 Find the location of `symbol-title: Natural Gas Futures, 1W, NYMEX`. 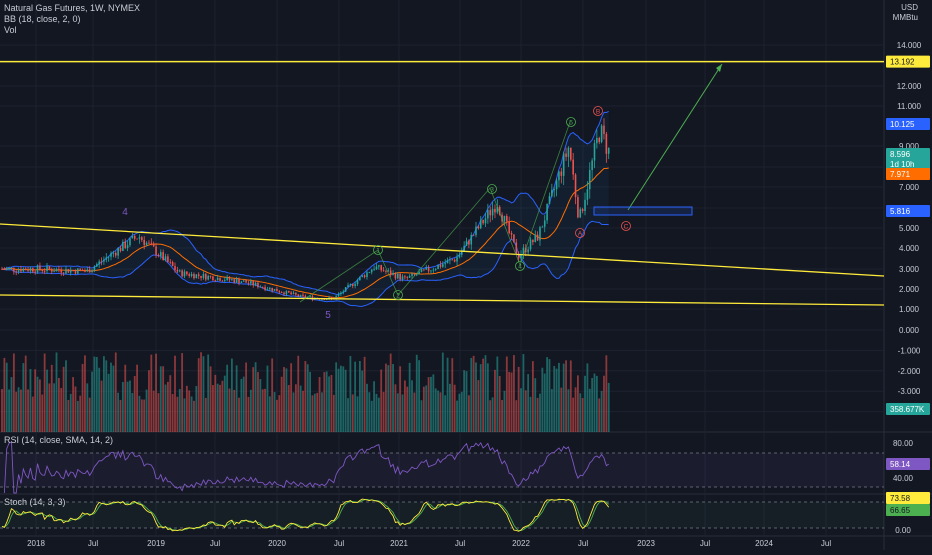

symbol-title: Natural Gas Futures, 1W, NYMEX is located at coordinates (72, 8).